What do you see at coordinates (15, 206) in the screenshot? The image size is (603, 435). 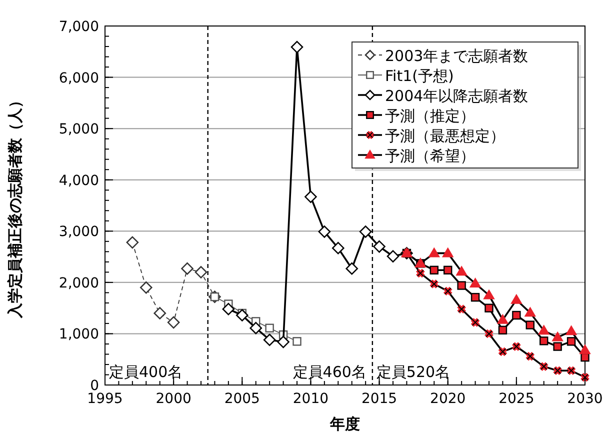 I see `y-axis-title: 入学定員補正後の志願者数（人）` at bounding box center [15, 206].